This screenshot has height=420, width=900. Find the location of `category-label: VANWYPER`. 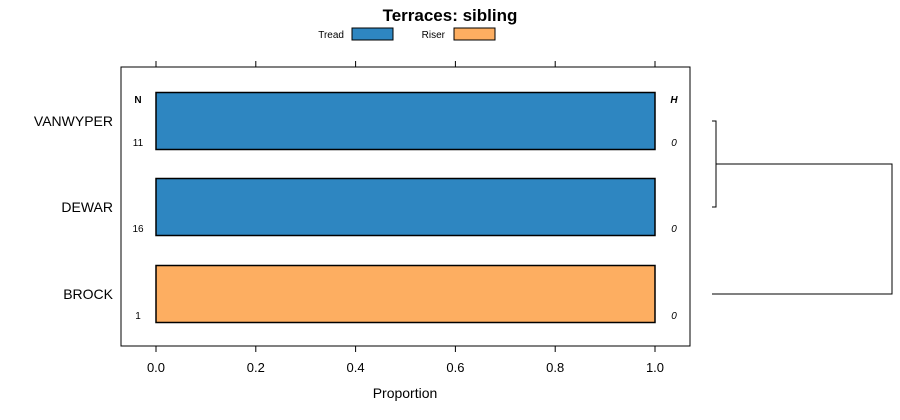

category-label: VANWYPER is located at coordinates (73, 121).